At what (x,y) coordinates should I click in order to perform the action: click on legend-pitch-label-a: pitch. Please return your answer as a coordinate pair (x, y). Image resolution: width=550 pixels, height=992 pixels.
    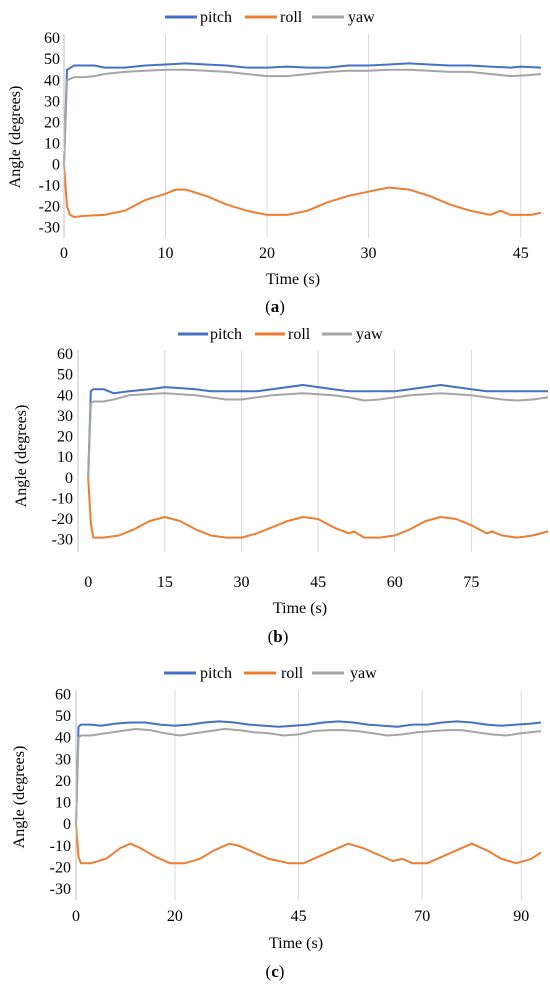
    Looking at the image, I should click on (216, 17).